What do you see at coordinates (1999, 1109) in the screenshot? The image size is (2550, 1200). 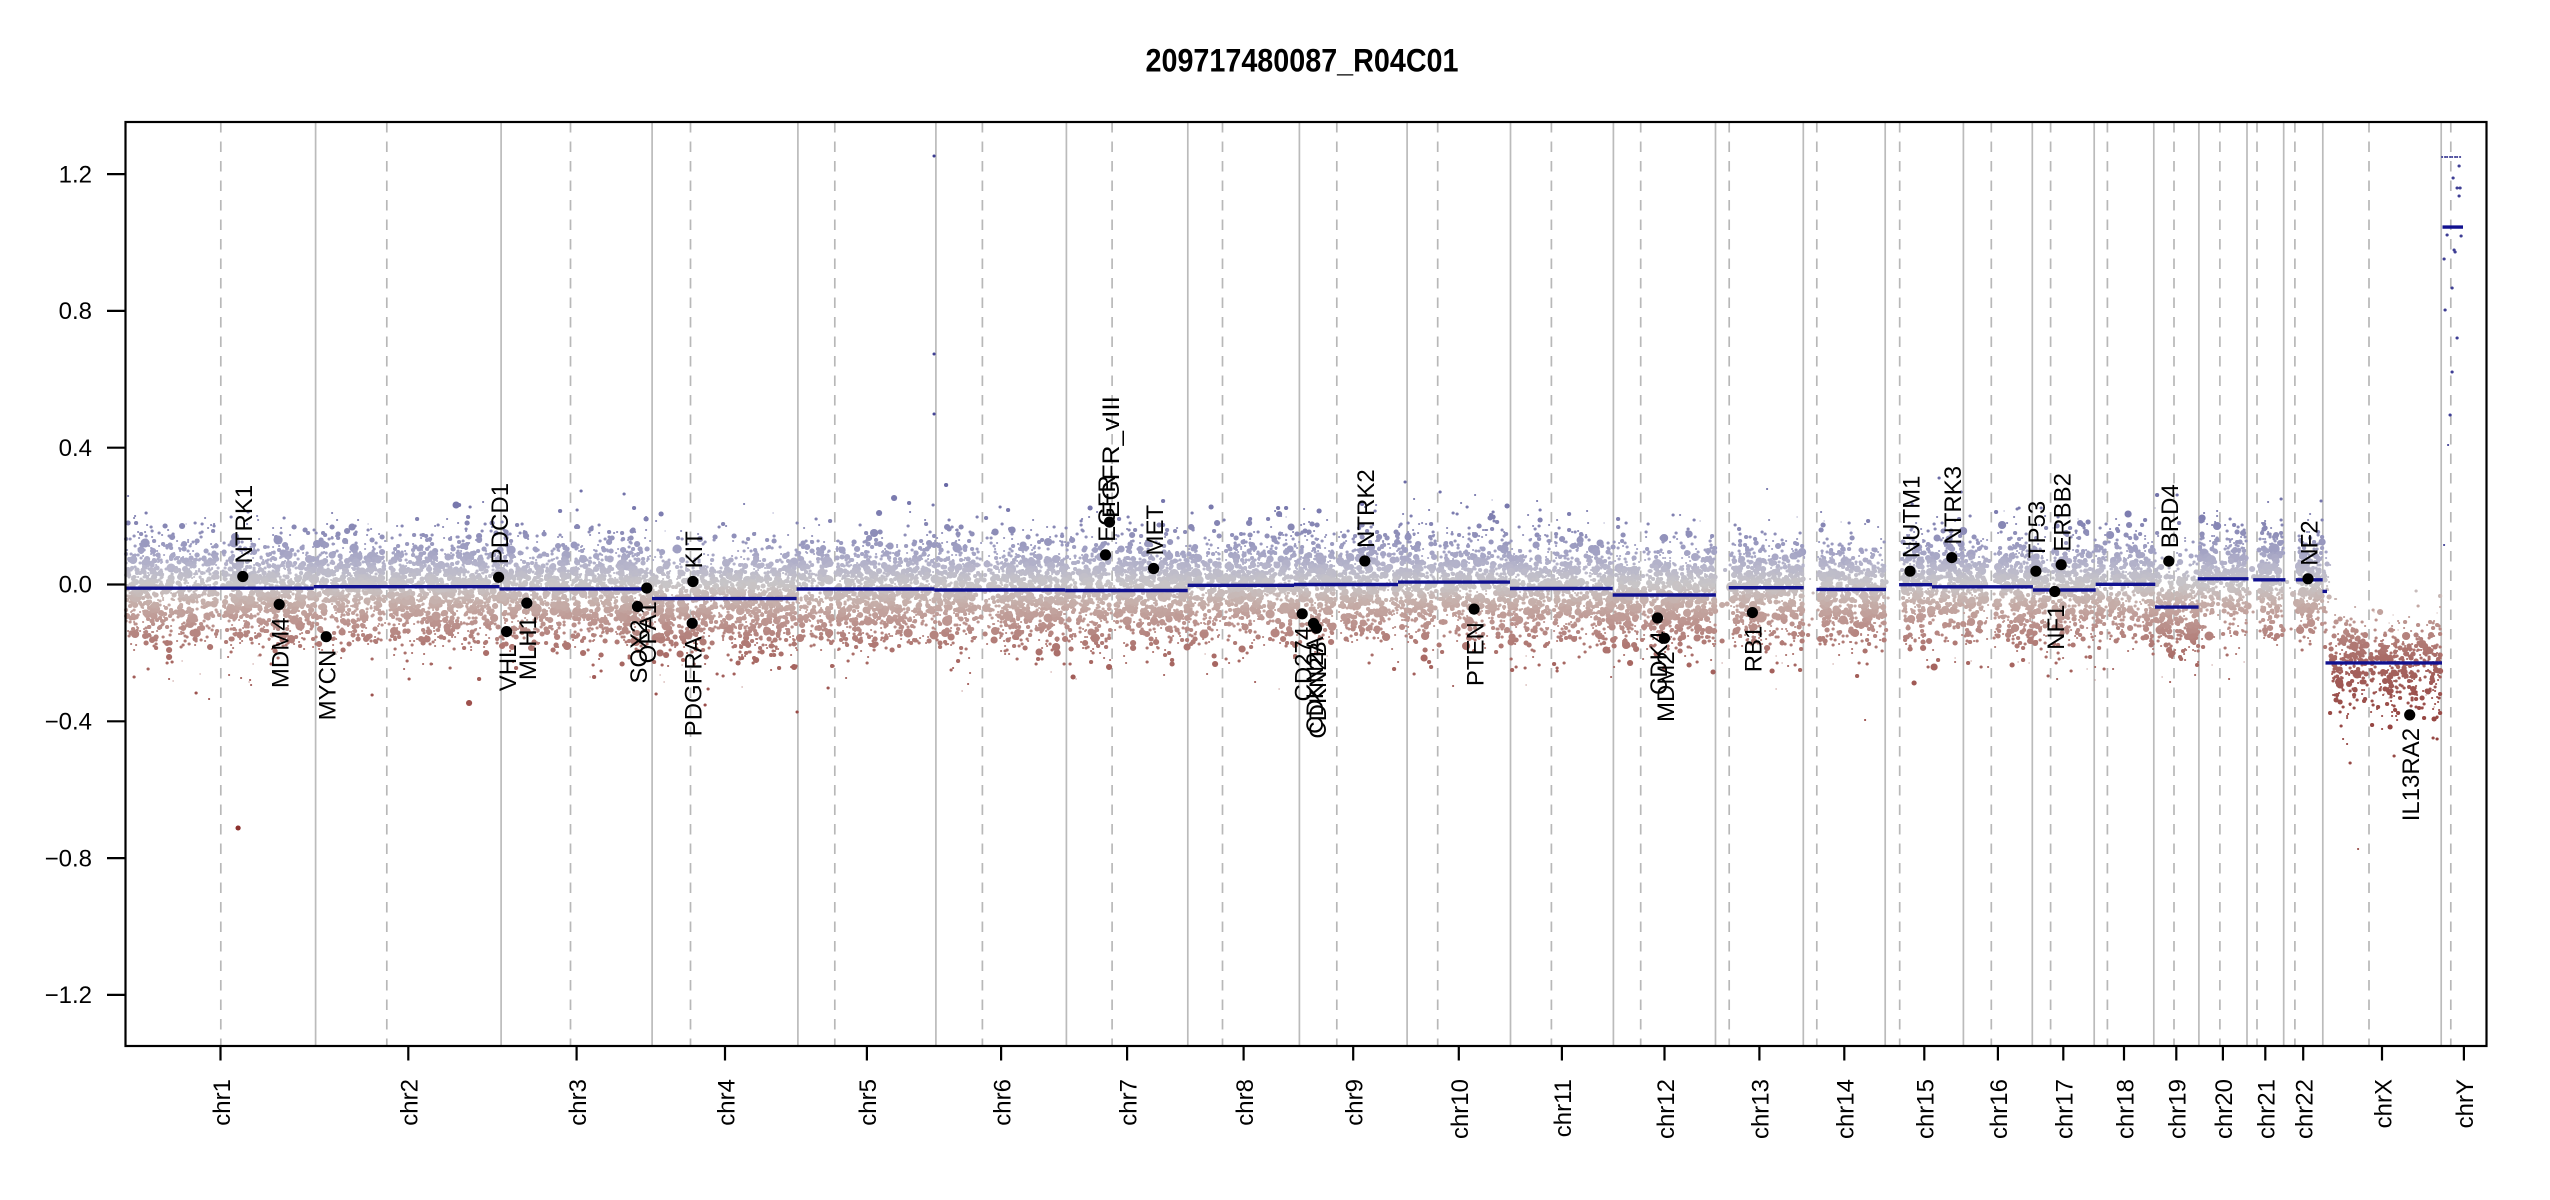 I see `svg-text: chr16` at bounding box center [1999, 1109].